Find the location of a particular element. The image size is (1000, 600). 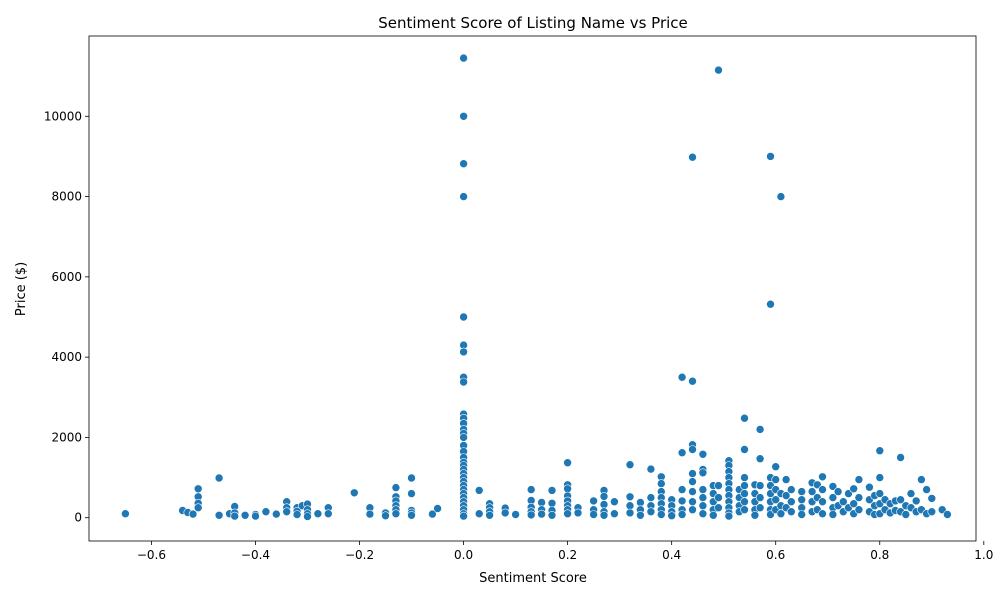

x-tick-label: 0.0 is located at coordinates (463, 555).